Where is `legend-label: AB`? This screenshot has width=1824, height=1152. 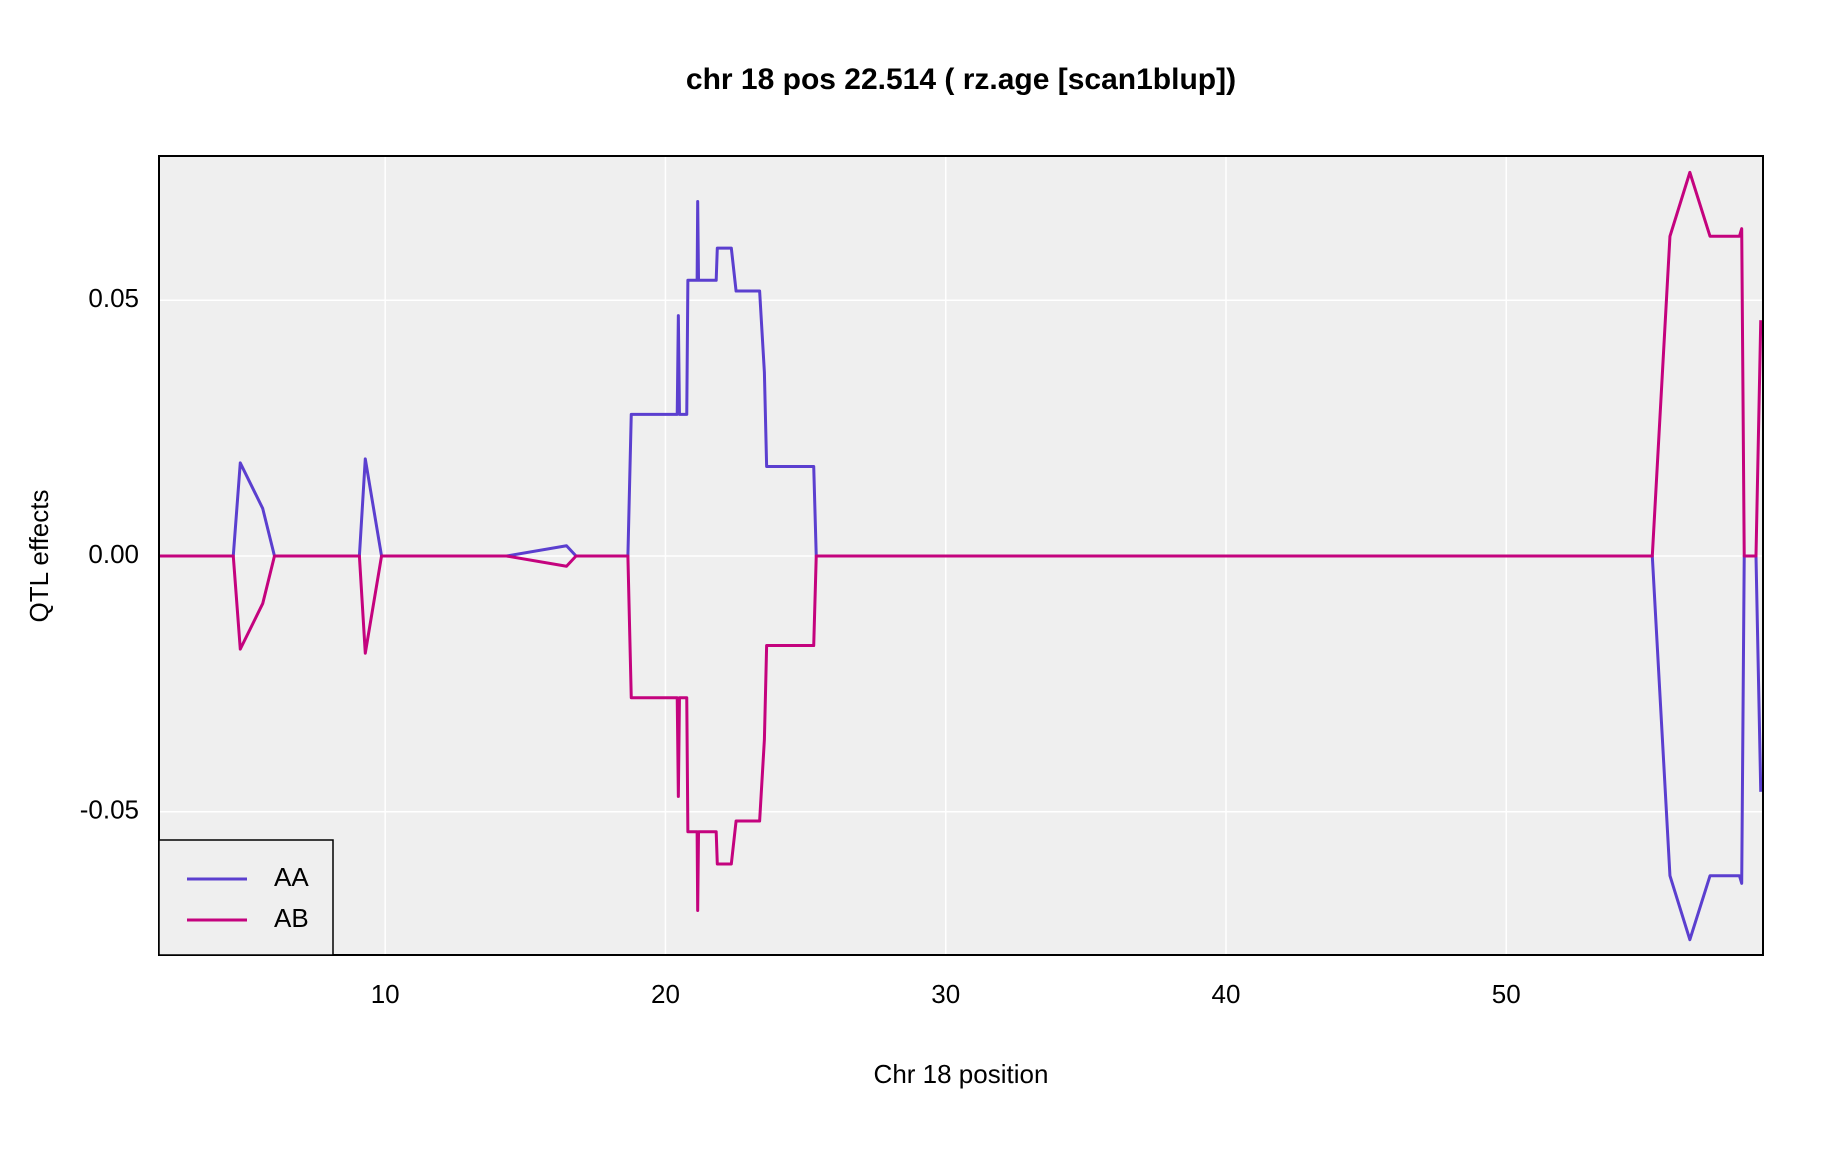 legend-label: AB is located at coordinates (291, 918).